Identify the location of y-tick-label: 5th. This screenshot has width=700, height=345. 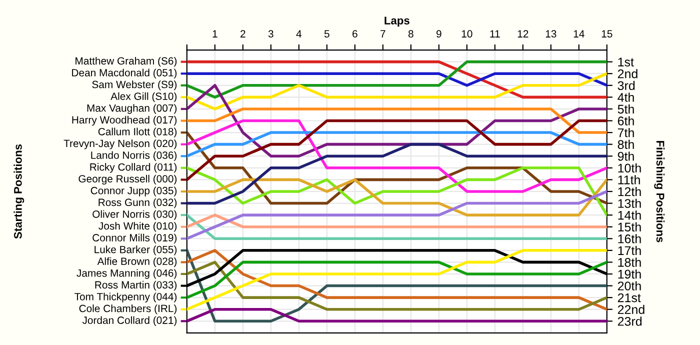
(626, 109).